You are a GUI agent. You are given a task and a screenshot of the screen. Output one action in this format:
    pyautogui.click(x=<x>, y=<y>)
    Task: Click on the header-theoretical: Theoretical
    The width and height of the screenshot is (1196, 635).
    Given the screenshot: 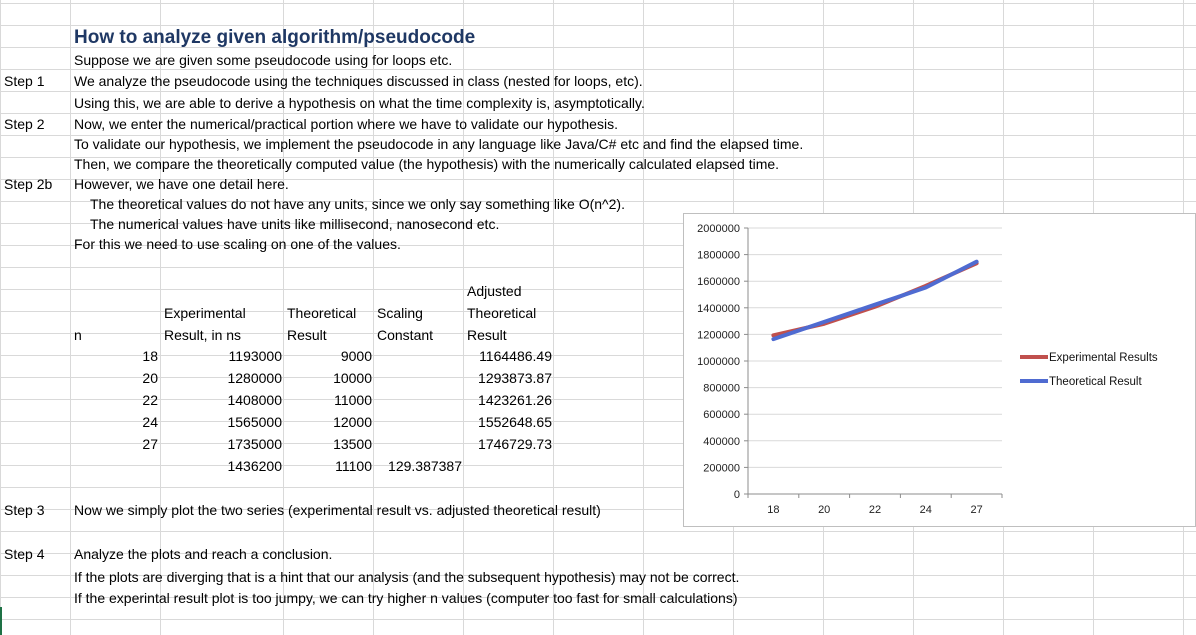 What is the action you would take?
    pyautogui.click(x=322, y=313)
    